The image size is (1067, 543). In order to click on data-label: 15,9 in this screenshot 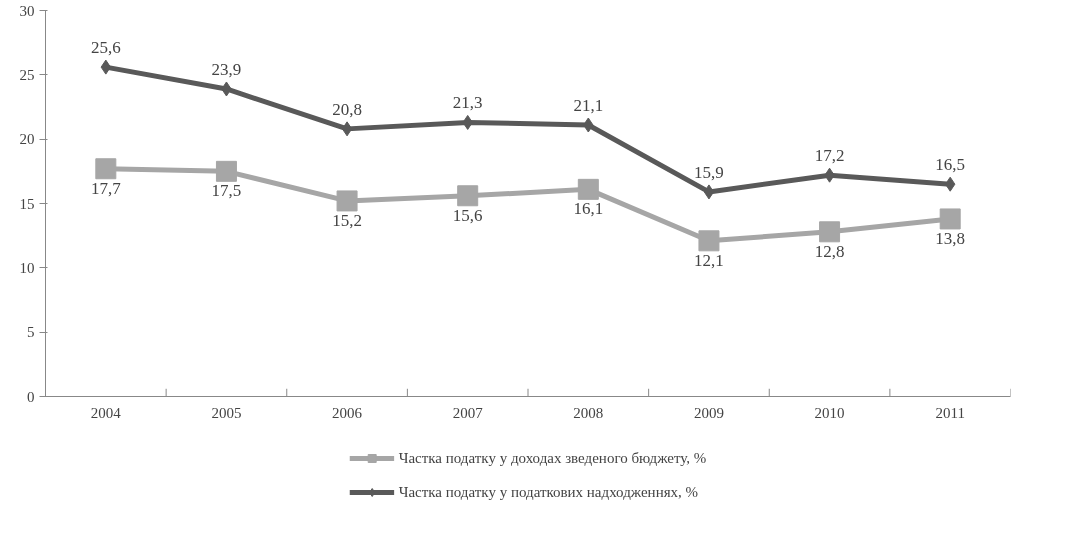, I will do `click(709, 172)`.